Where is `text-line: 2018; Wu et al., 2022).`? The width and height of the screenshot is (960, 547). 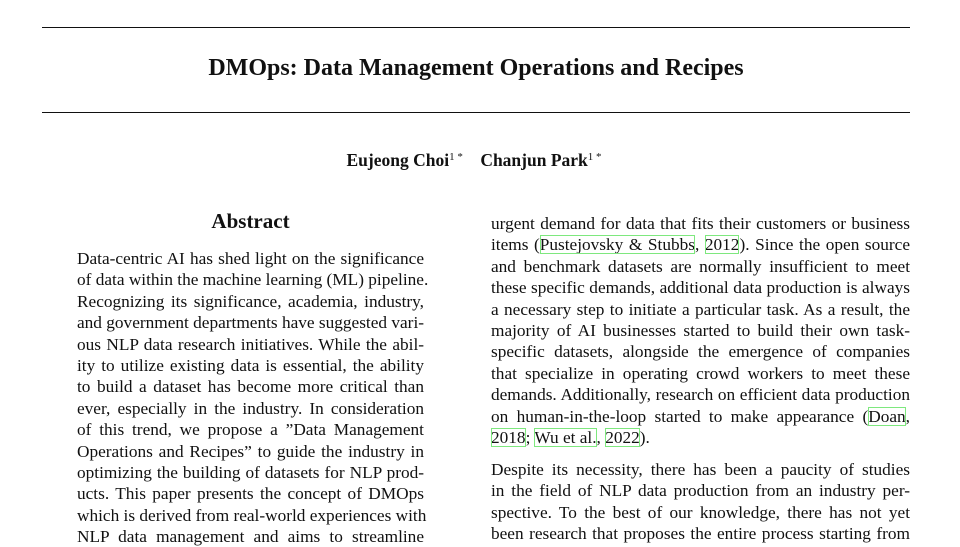
text-line: 2018; Wu et al., 2022). is located at coordinates (700, 437).